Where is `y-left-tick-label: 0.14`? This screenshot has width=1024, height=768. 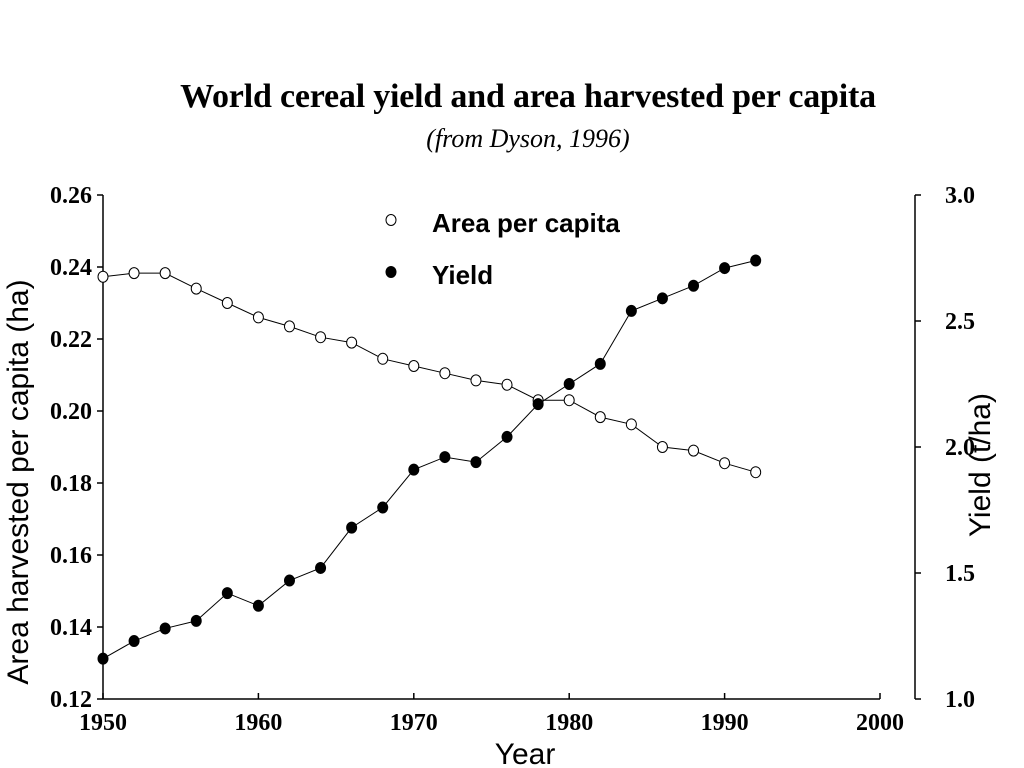 y-left-tick-label: 0.14 is located at coordinates (71, 628).